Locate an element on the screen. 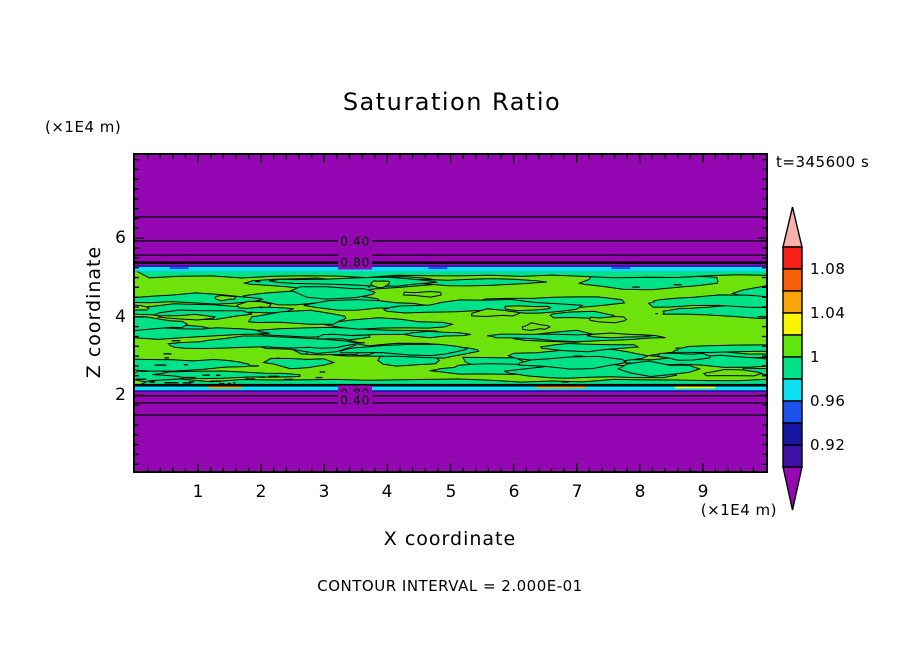  y-axis-unit-label: (×1E4 m) is located at coordinates (83, 127).